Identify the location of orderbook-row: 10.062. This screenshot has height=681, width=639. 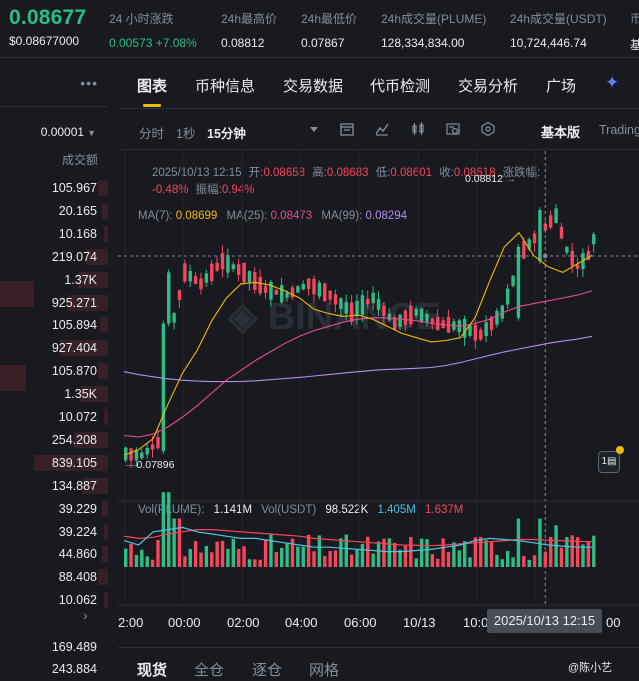
(54, 600).